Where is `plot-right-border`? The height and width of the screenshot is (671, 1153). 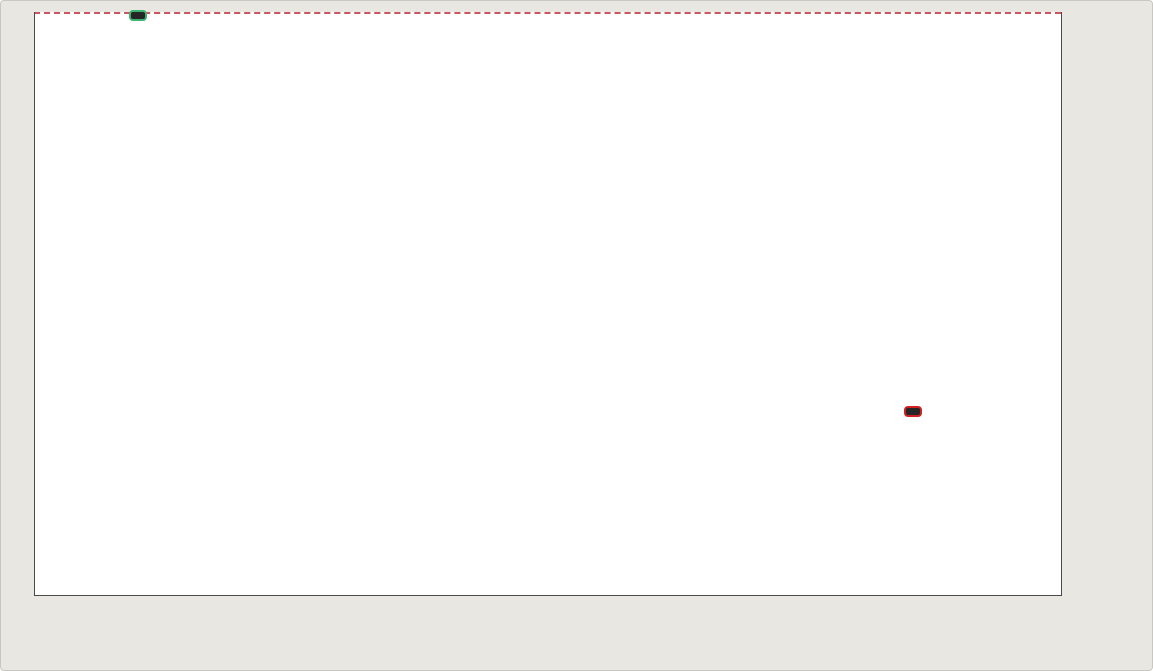 plot-right-border is located at coordinates (1061, 304).